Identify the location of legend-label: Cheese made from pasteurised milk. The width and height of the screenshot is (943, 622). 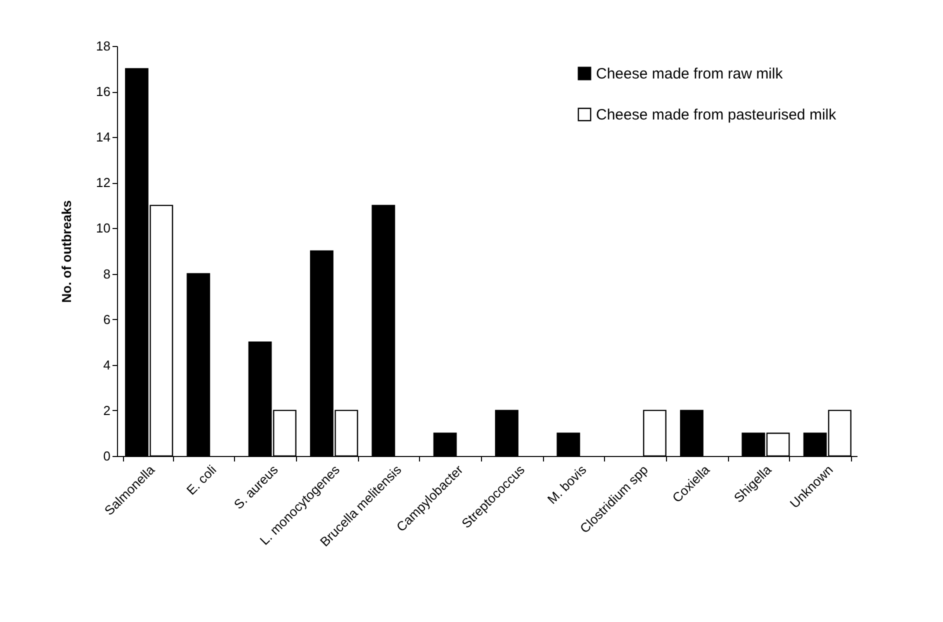
(716, 115).